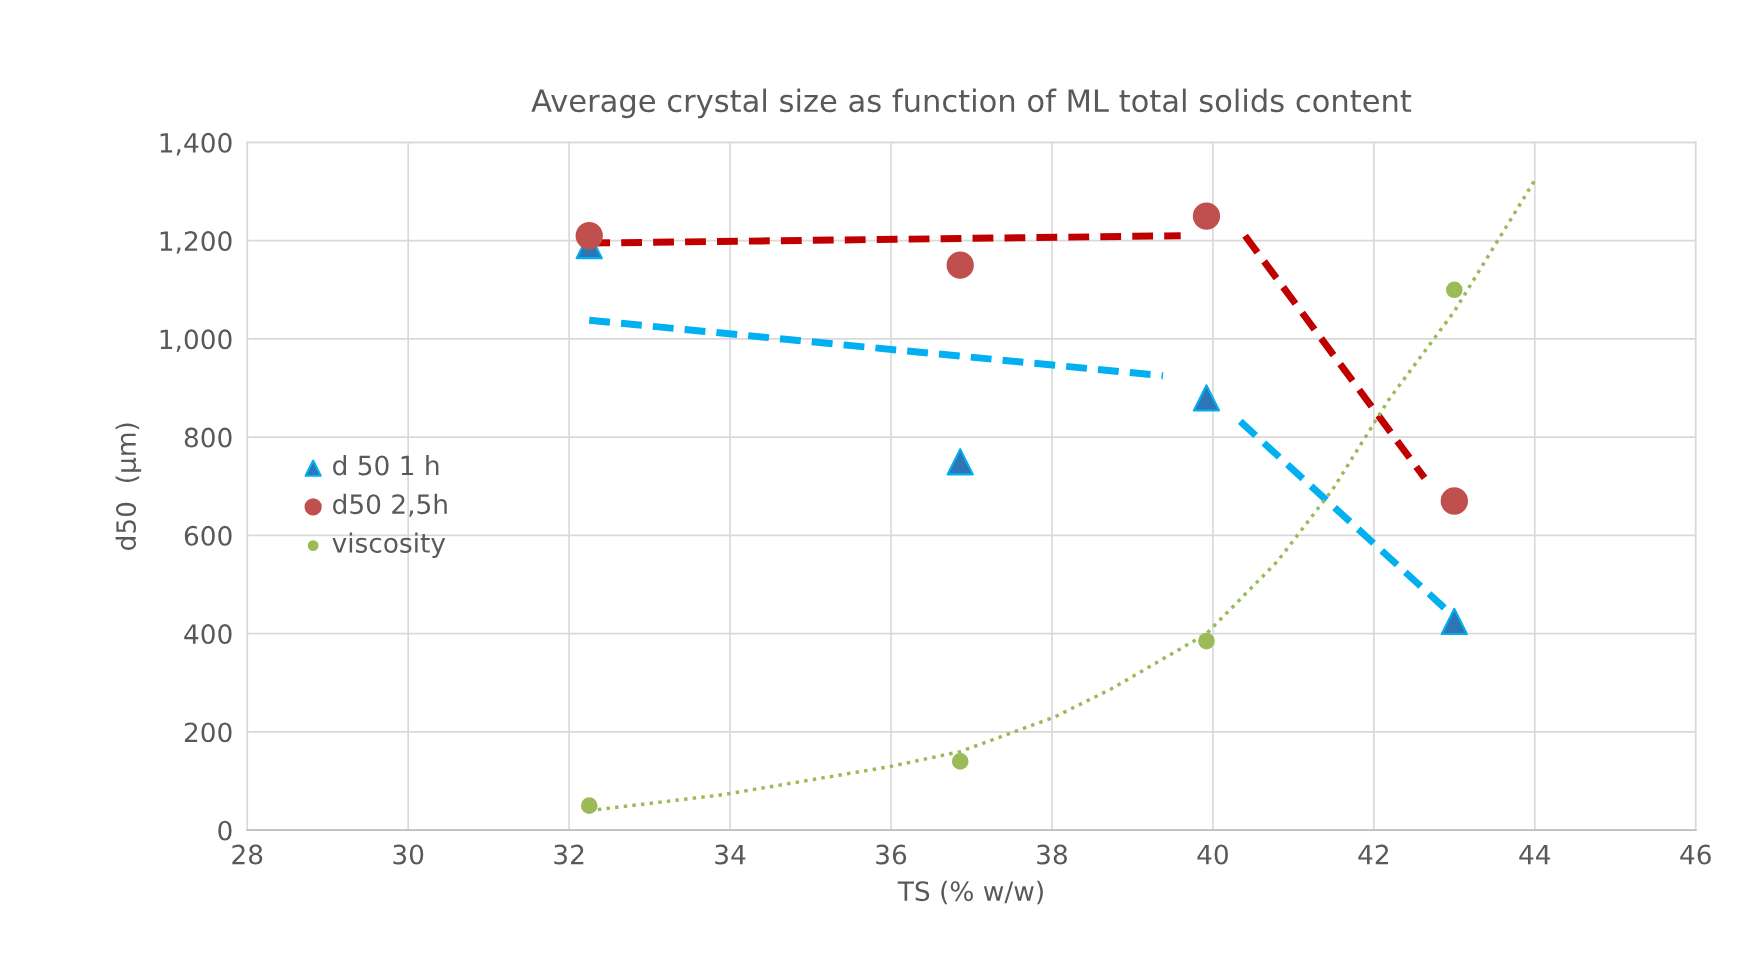 Image resolution: width=1741 pixels, height=962 pixels. What do you see at coordinates (730, 854) in the screenshot?
I see `x-tick-label: 34` at bounding box center [730, 854].